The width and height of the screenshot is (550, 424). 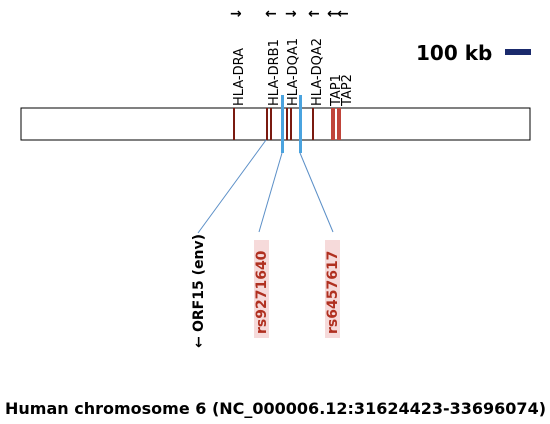 I want to click on gene-mark-hla-dqa1-b, so click(x=291, y=124).